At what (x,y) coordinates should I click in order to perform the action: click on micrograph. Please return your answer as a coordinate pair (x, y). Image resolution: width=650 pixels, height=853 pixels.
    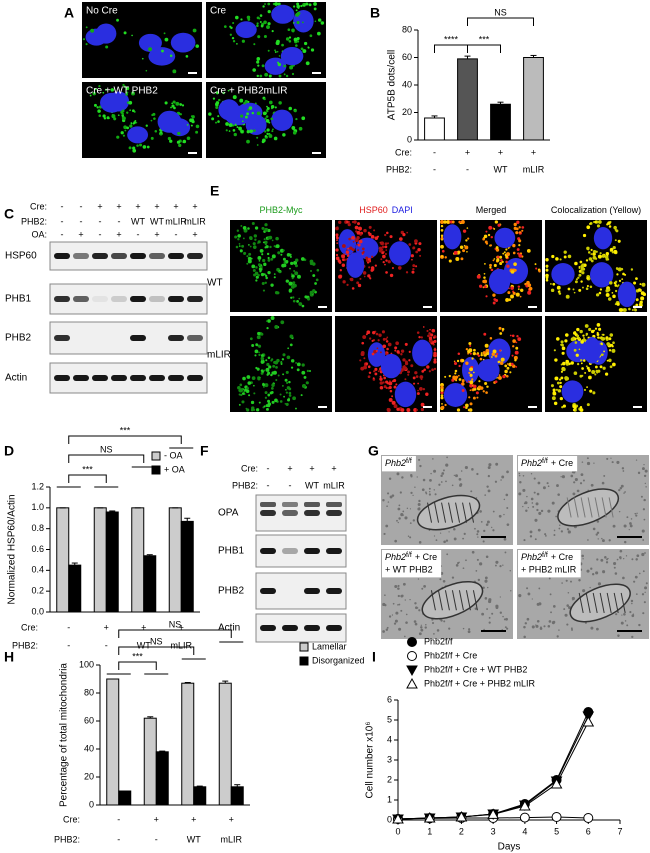
    Looking at the image, I should click on (596, 364).